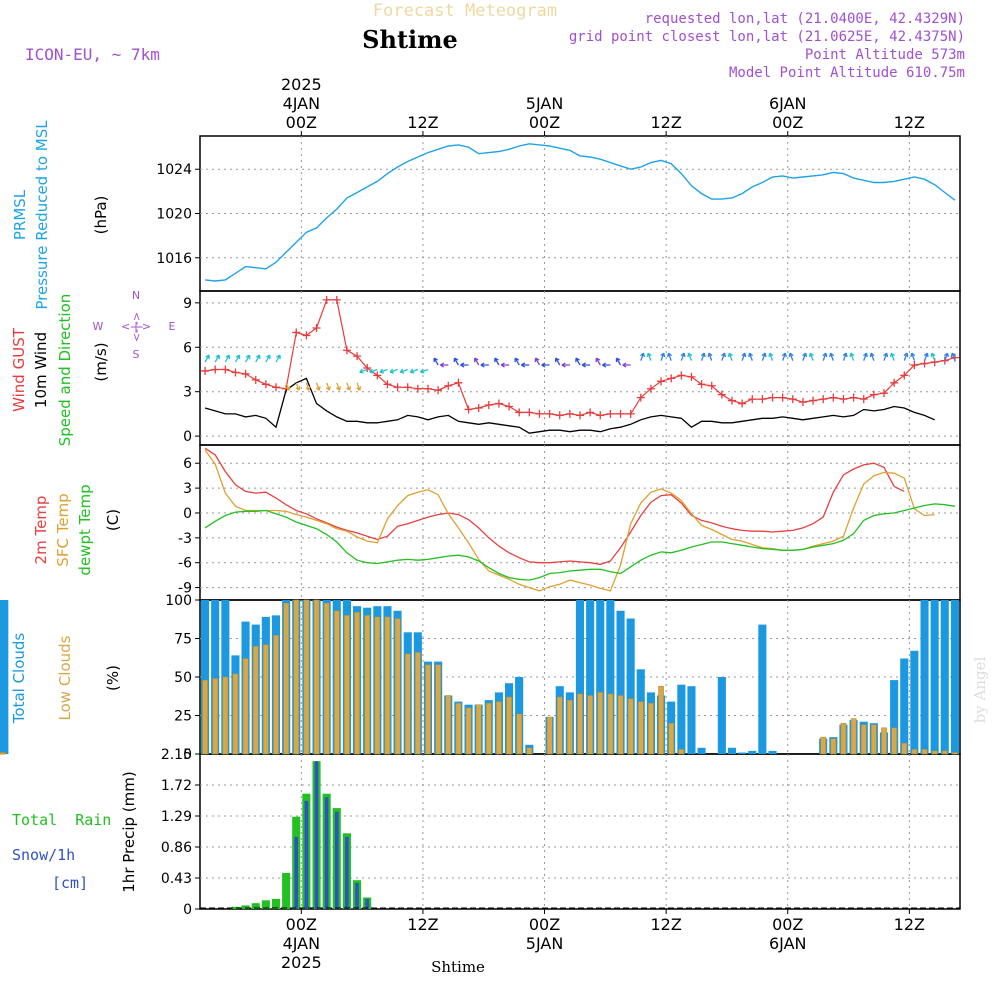 The width and height of the screenshot is (1000, 1000). Describe the element at coordinates (41, 530) in the screenshot. I see `temp2m-label: 2m Temp` at that location.